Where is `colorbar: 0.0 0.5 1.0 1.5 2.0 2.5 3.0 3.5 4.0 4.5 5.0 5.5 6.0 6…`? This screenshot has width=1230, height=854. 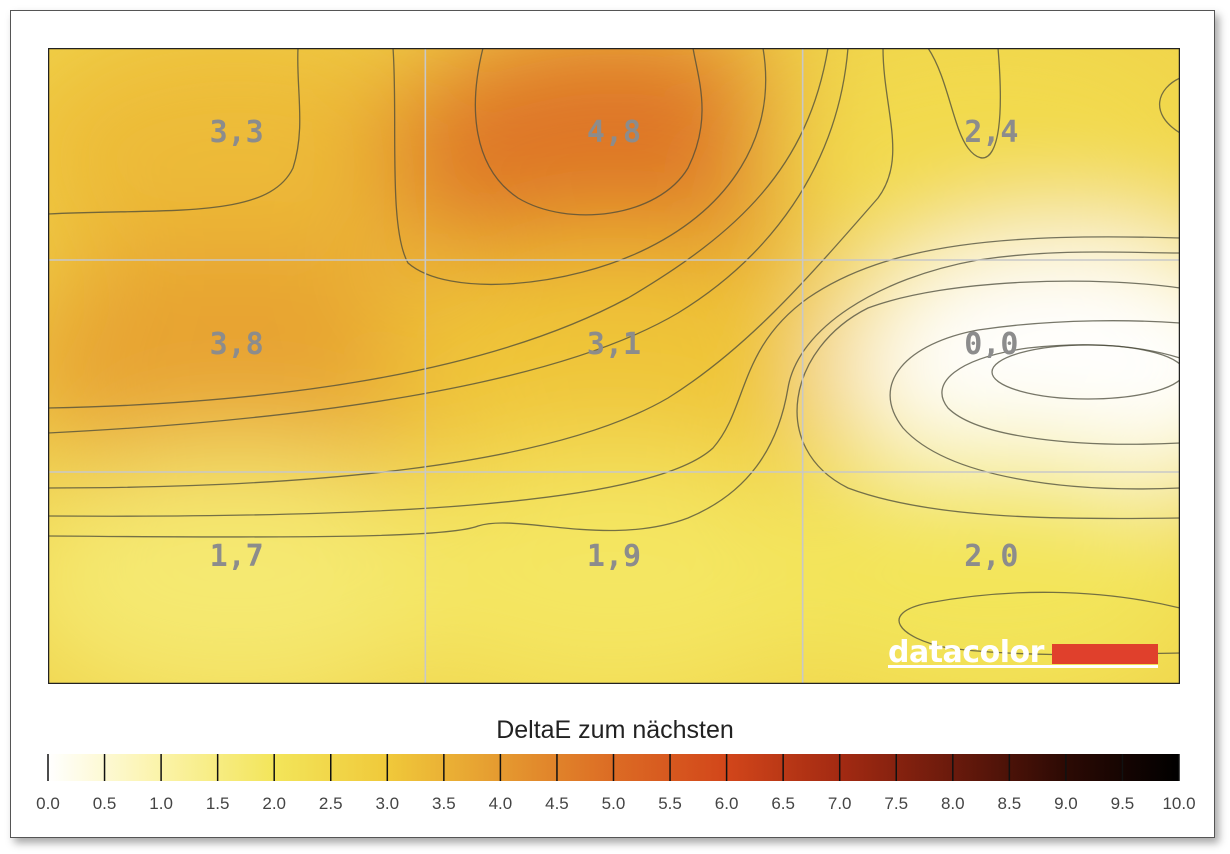
colorbar: 0.0 0.5 1.0 1.5 2.0 2.5 3.0 3.5 4.0 4.5 5.0 5.5 6.0 6… is located at coordinates (616, 783).